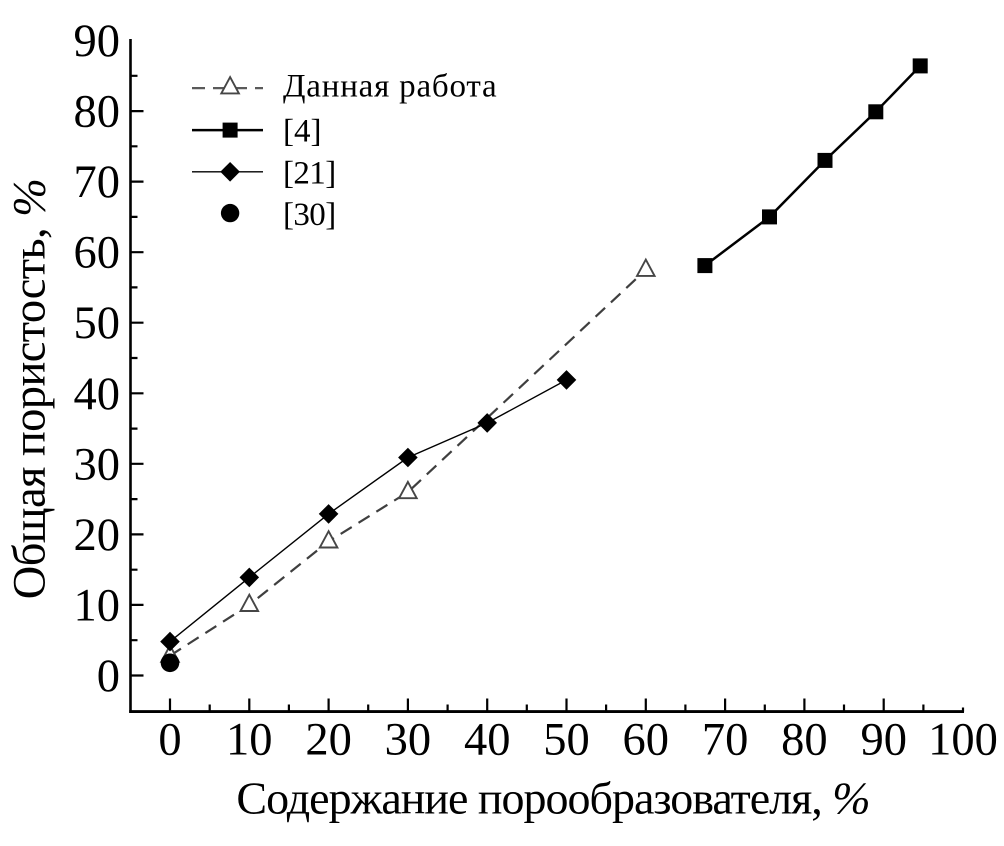  What do you see at coordinates (552, 798) in the screenshot?
I see `svg-text: Содержание порообразователя, %` at bounding box center [552, 798].